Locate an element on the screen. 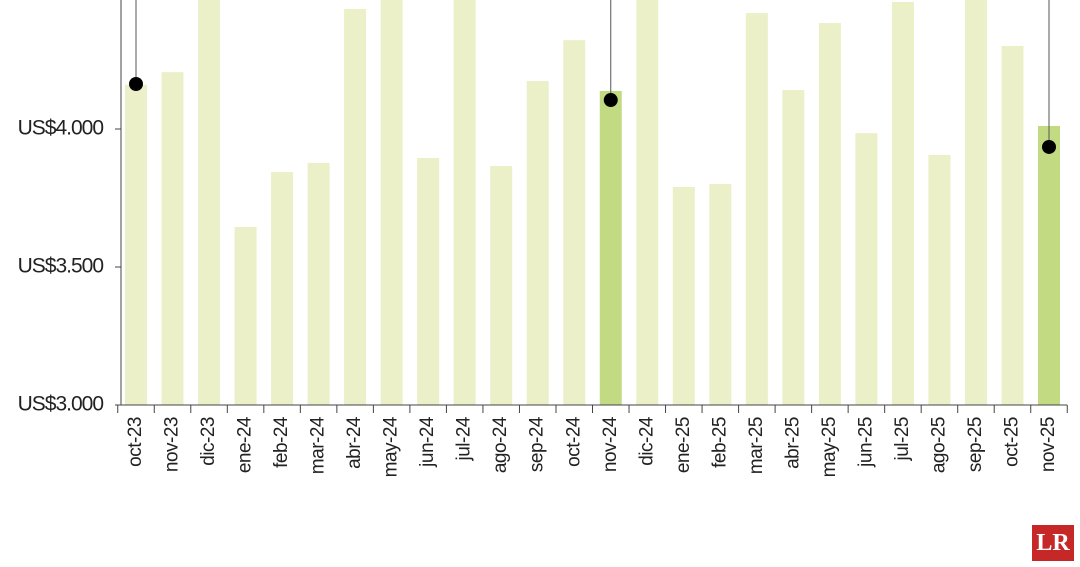  x-tick-label: dic-24 is located at coordinates (646, 441).